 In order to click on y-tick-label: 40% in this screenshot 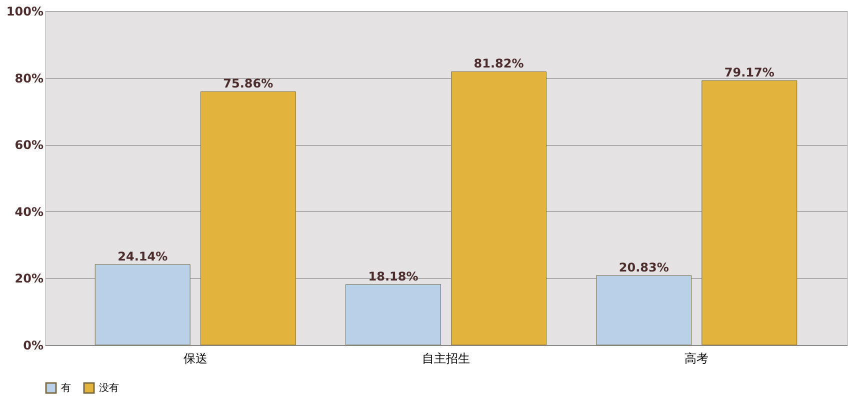, I will do `click(29, 211)`.